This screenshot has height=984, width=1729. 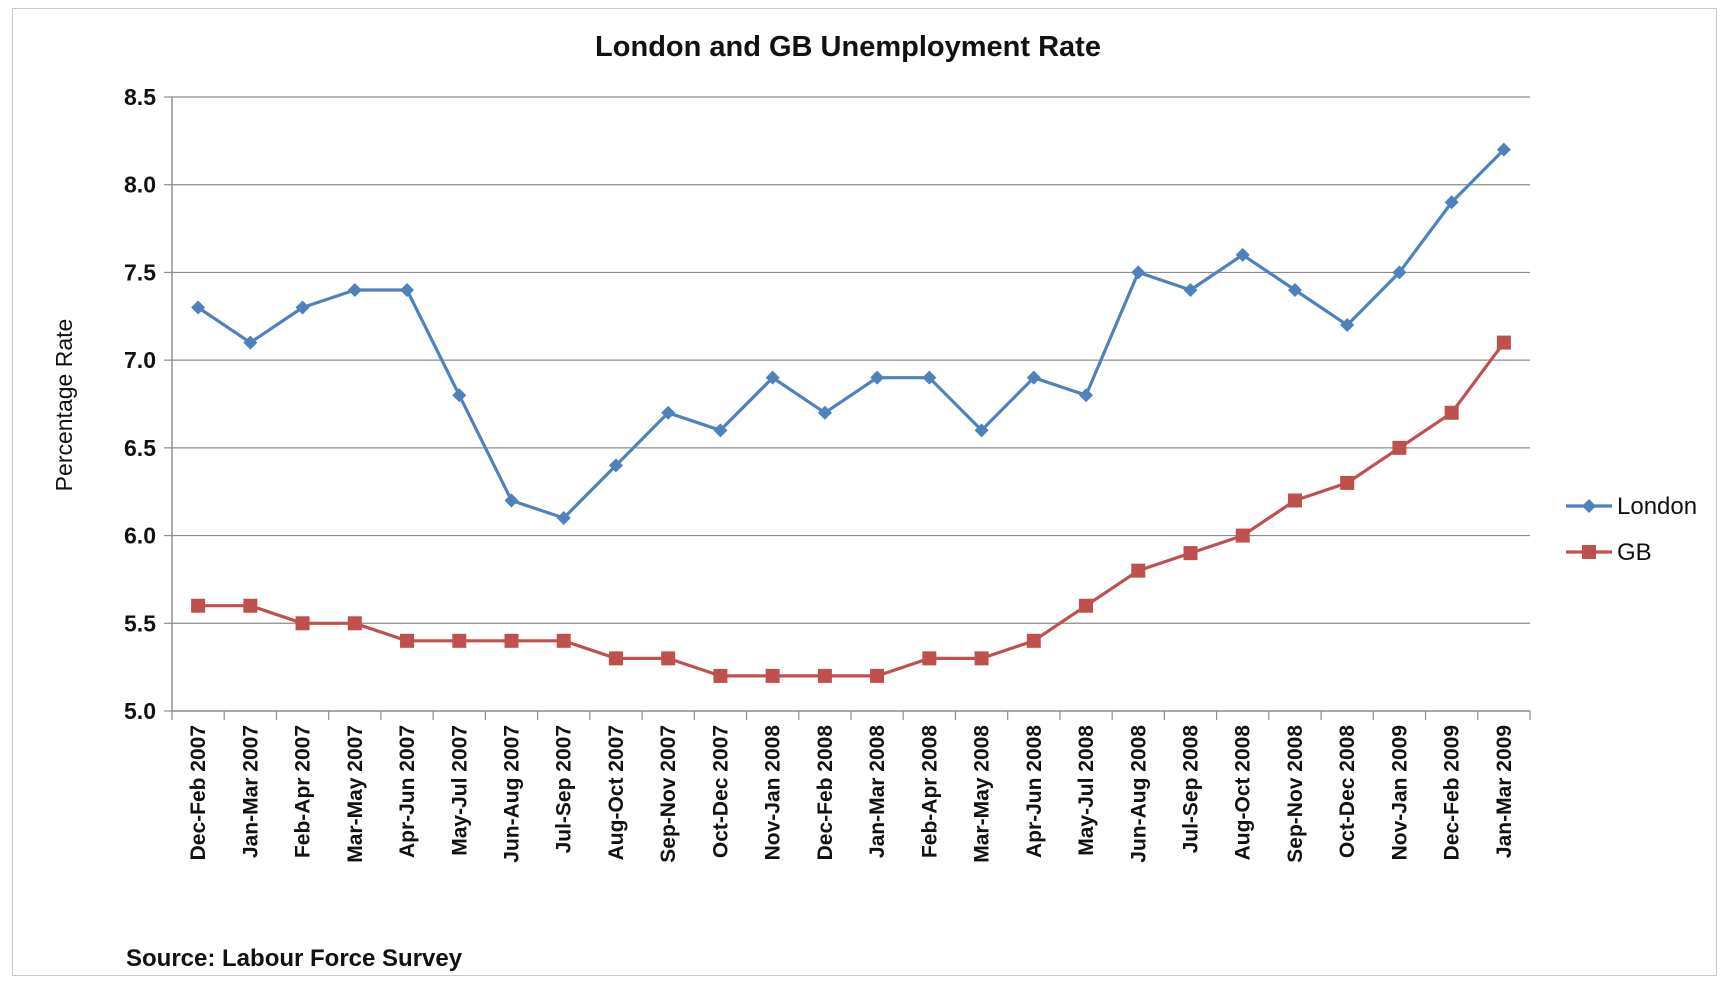 What do you see at coordinates (1657, 506) in the screenshot?
I see `legend-label-london: London` at bounding box center [1657, 506].